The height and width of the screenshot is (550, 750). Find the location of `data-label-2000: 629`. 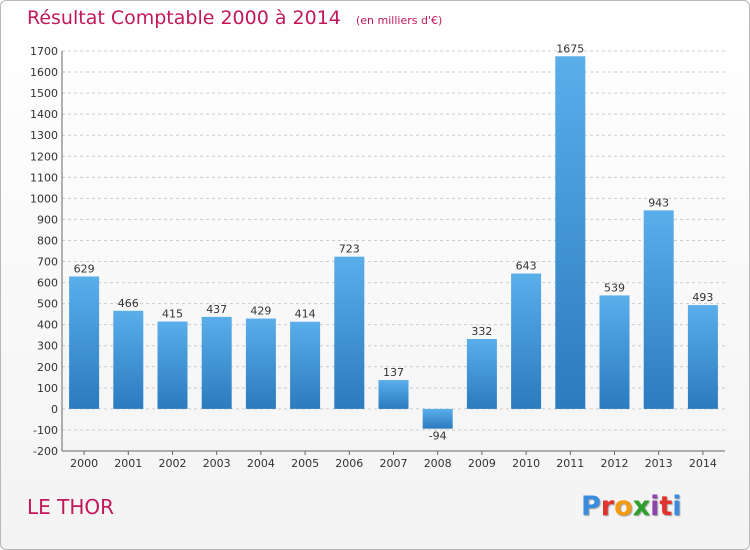

data-label-2000: 629 is located at coordinates (84, 268).